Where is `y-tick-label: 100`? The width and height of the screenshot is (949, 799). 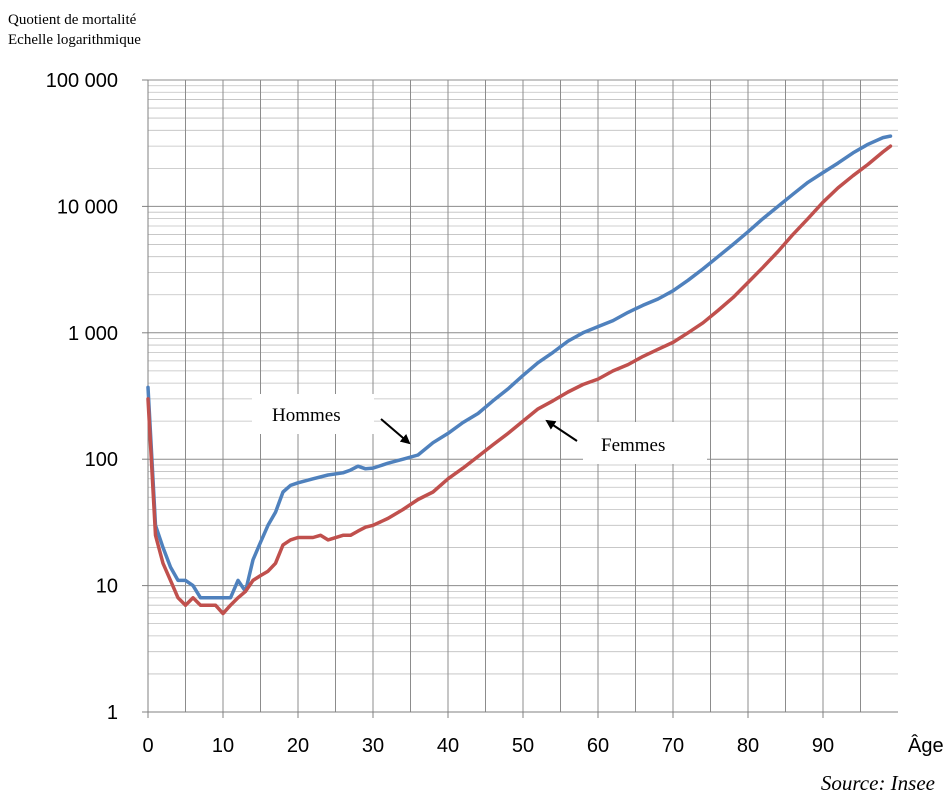
y-tick-label: 100 is located at coordinates (101, 460).